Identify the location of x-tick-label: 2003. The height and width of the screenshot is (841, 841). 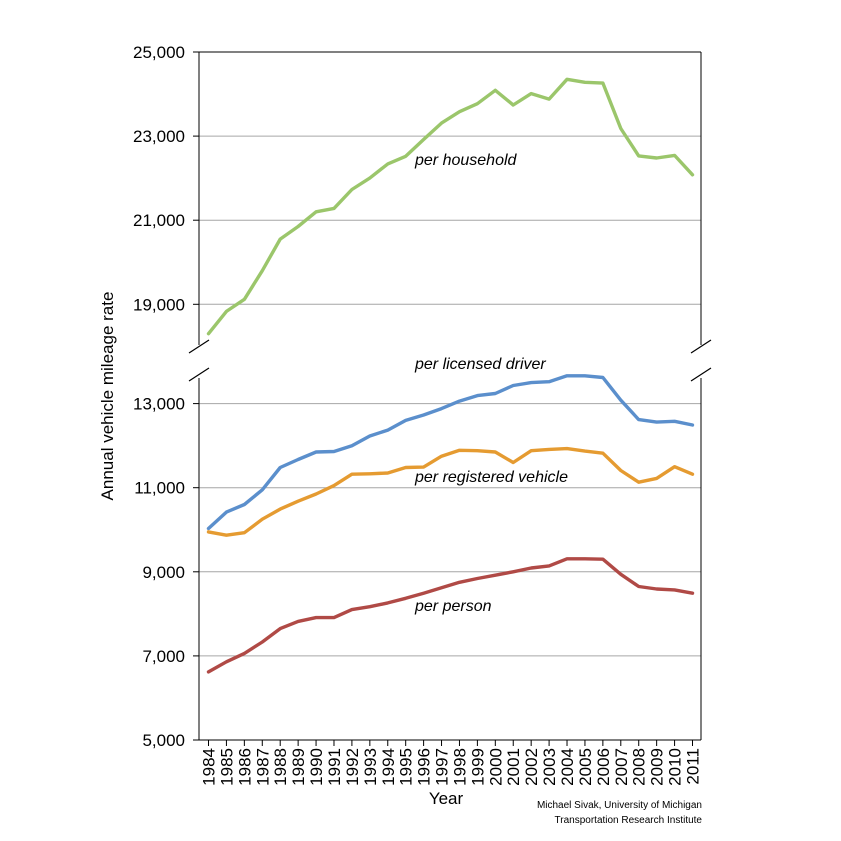
(549, 767).